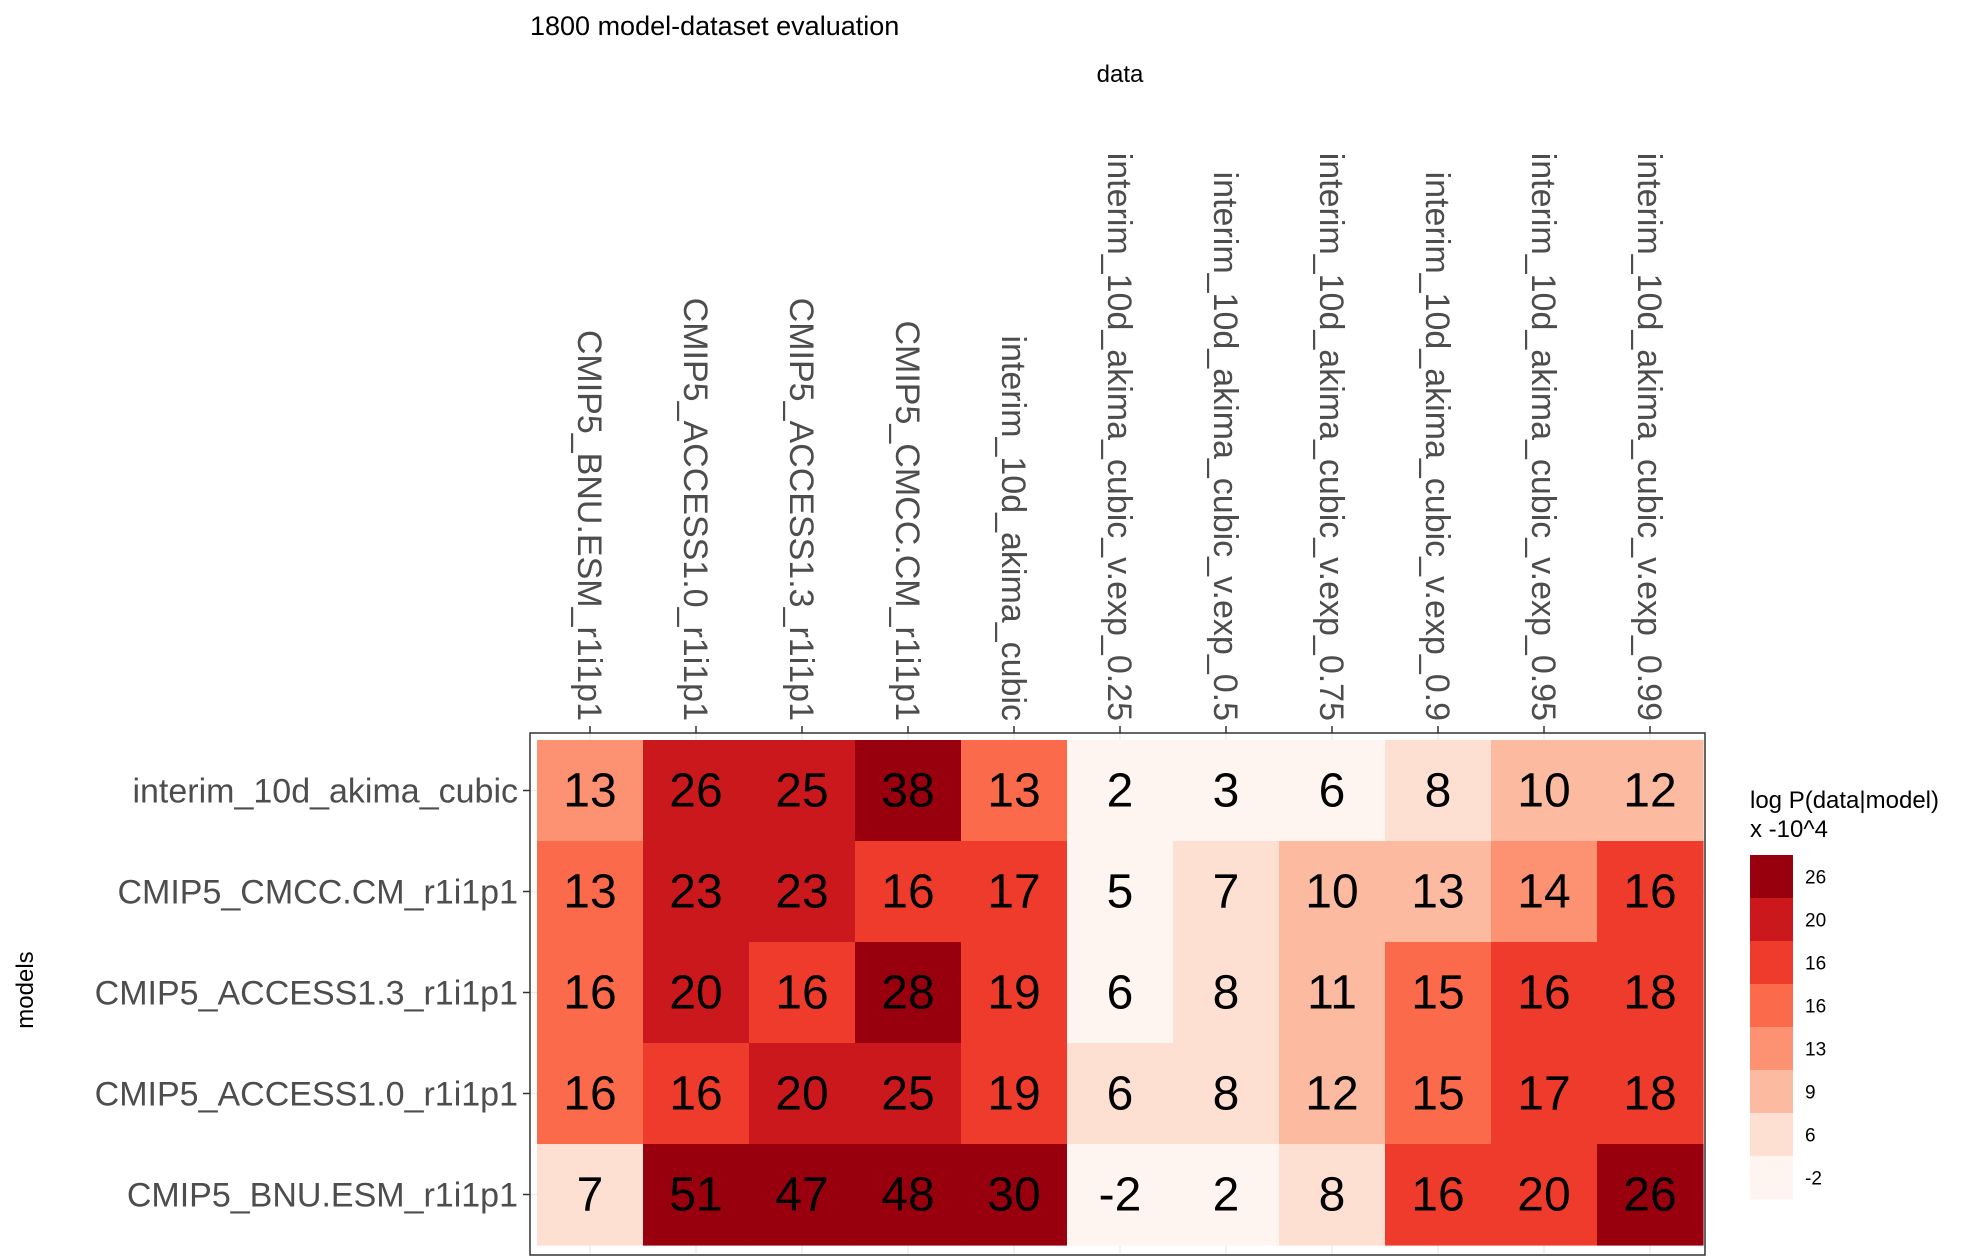 The height and width of the screenshot is (1260, 1980). I want to click on cell-value-label: 15, so click(1437, 993).